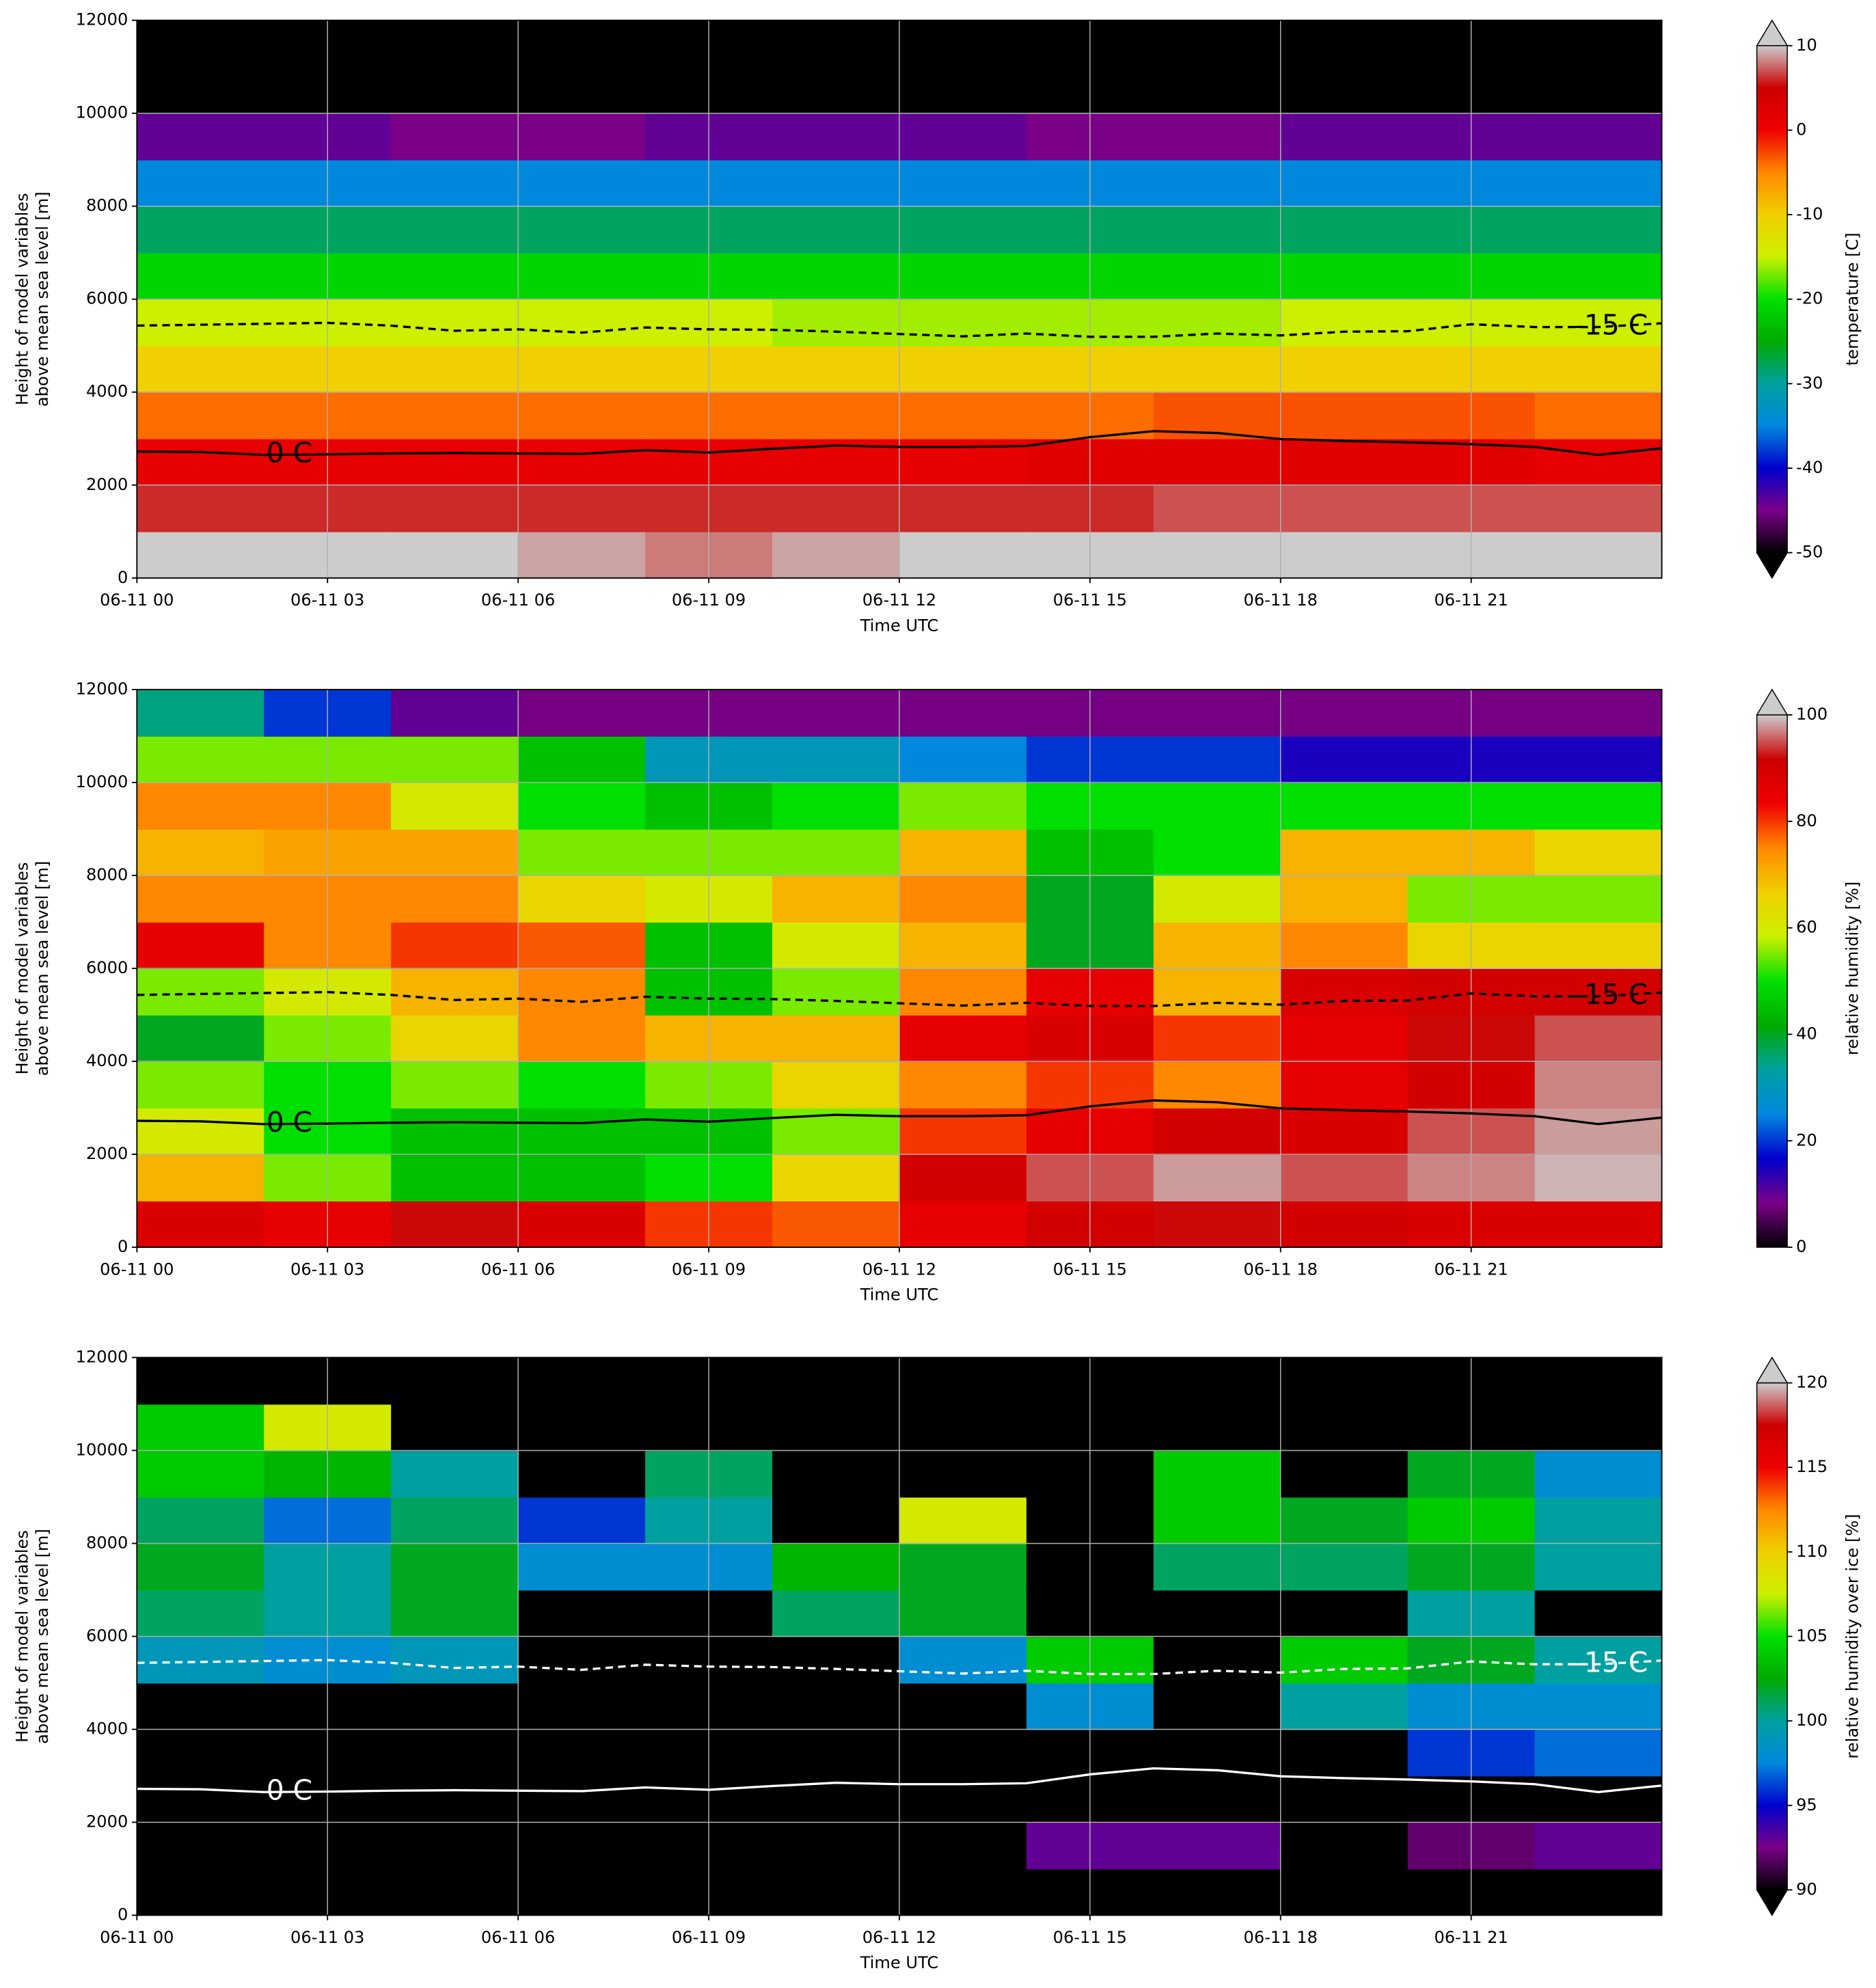 The height and width of the screenshot is (1988, 1876). I want to click on y-axis-label-line: above mean sea level [m], so click(42, 968).